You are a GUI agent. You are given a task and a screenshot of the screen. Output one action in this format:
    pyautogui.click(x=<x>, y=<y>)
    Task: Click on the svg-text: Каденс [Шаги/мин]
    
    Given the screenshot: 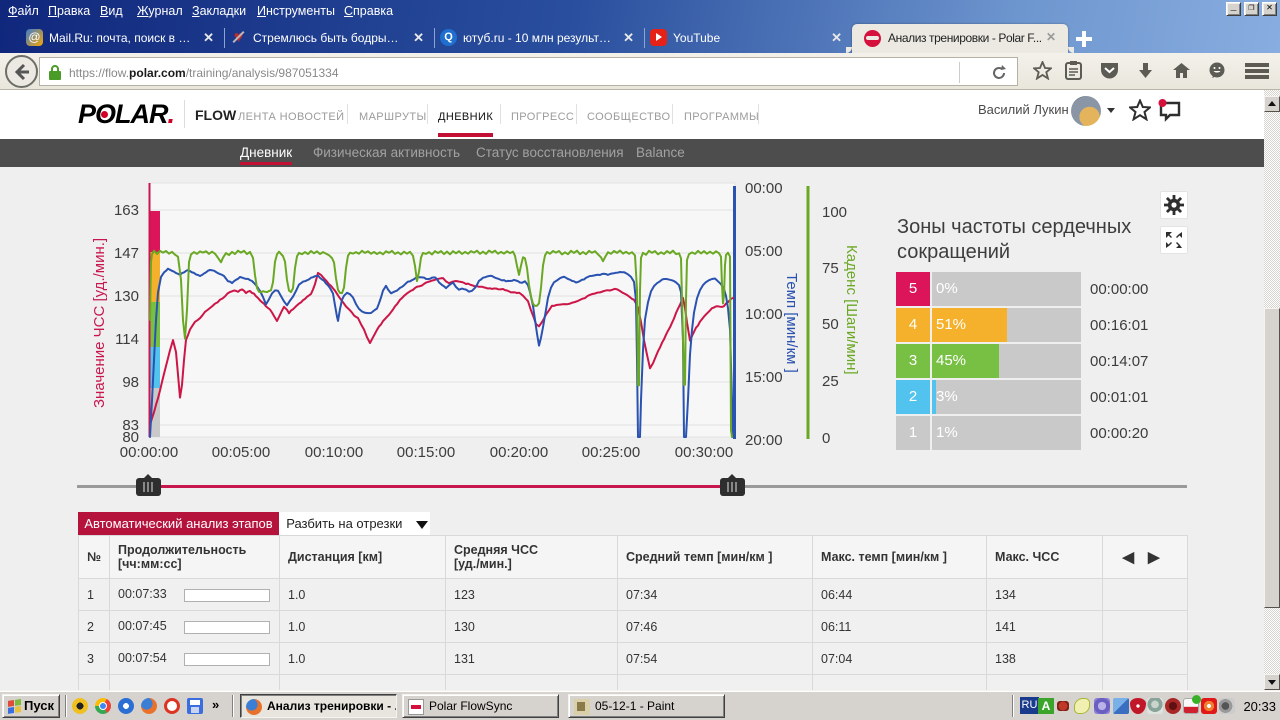 What is the action you would take?
    pyautogui.click(x=851, y=310)
    